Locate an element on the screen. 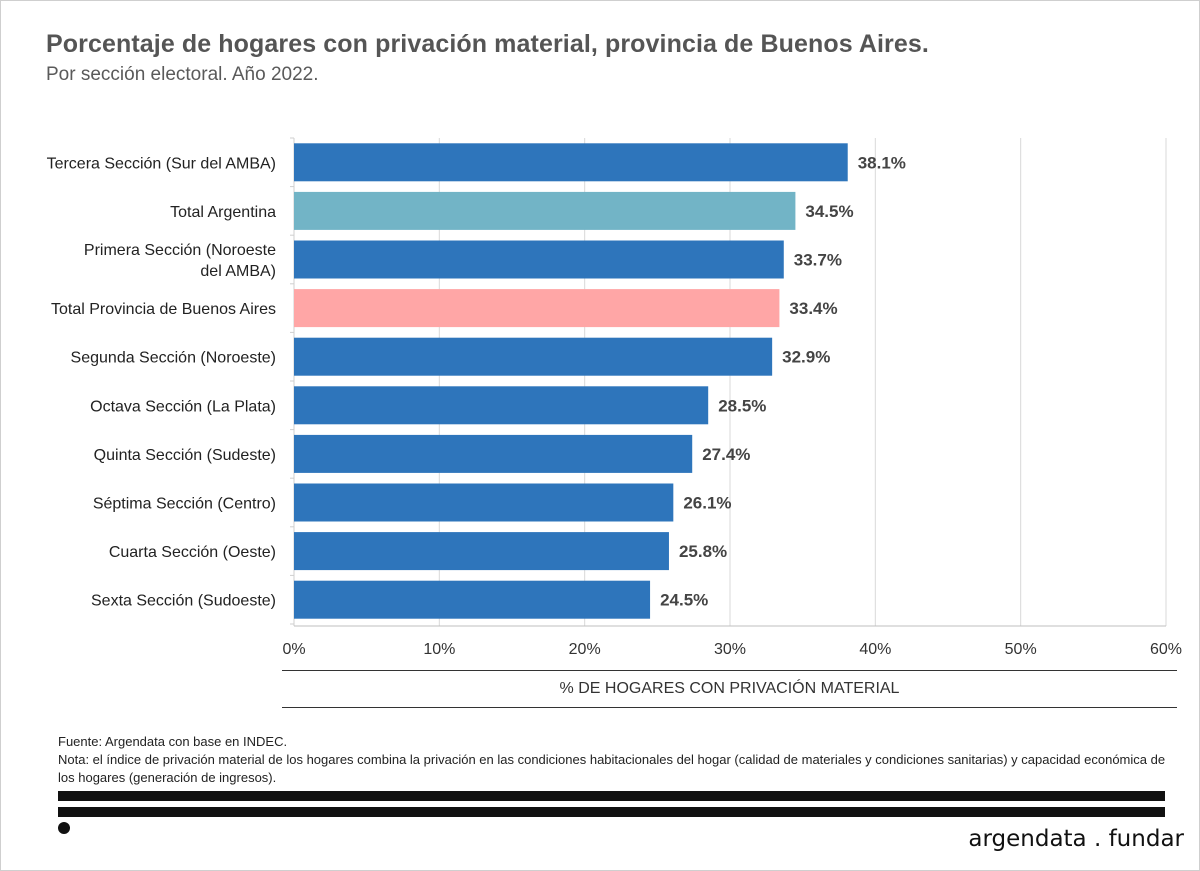 The height and width of the screenshot is (871, 1200). category-label: Total Argentina is located at coordinates (223, 212).